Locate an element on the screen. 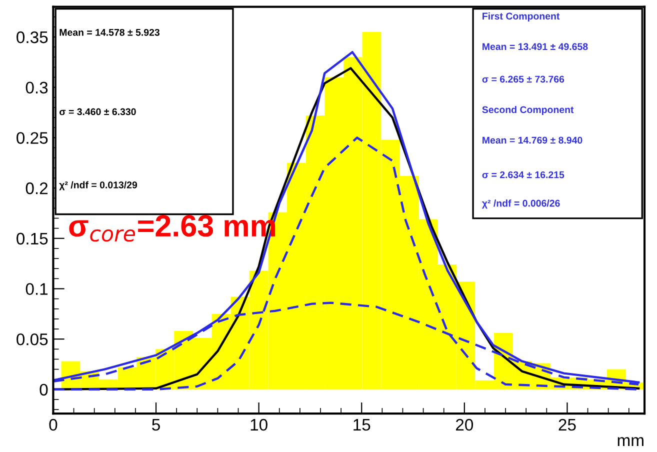 This screenshot has height=452, width=657. y-tick-label: 0.3 is located at coordinates (37, 88).